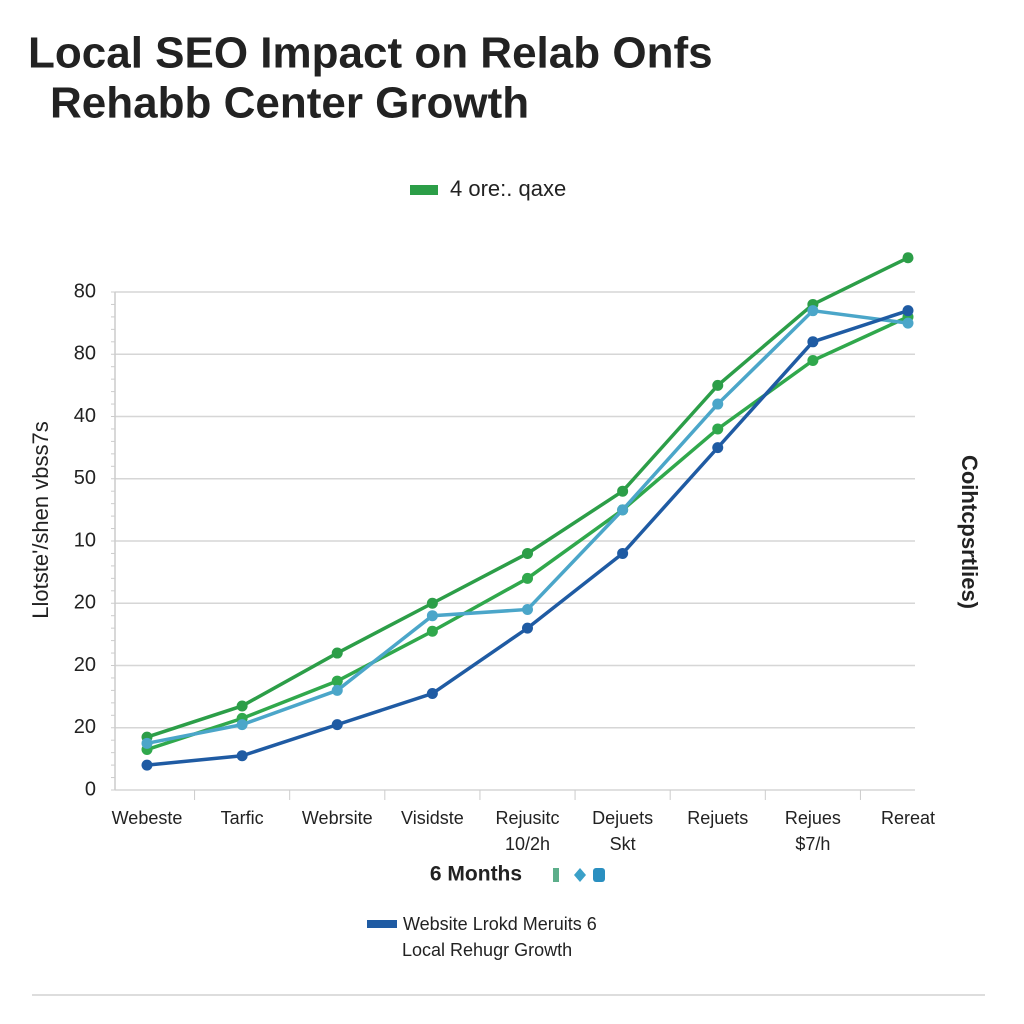  Describe the element at coordinates (623, 844) in the screenshot. I see `x-tick-note: Skt` at that location.